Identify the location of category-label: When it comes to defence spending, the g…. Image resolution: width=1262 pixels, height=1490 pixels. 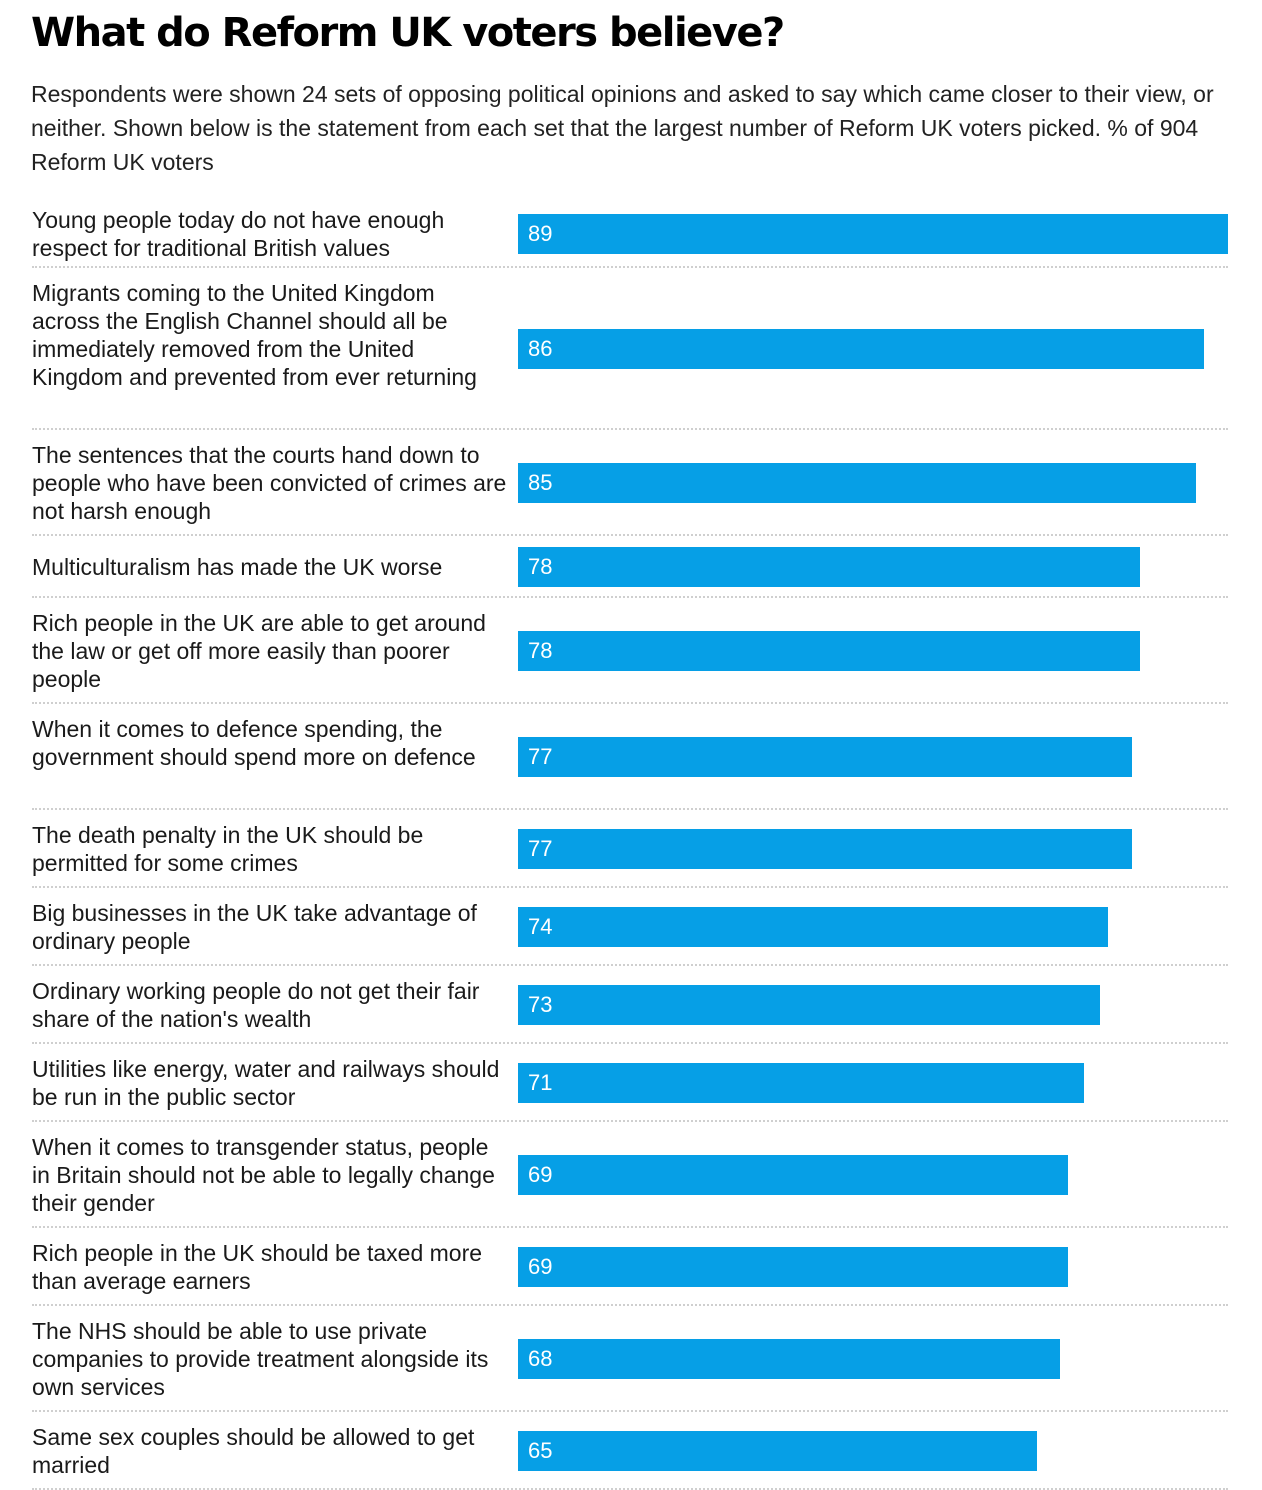
(254, 743).